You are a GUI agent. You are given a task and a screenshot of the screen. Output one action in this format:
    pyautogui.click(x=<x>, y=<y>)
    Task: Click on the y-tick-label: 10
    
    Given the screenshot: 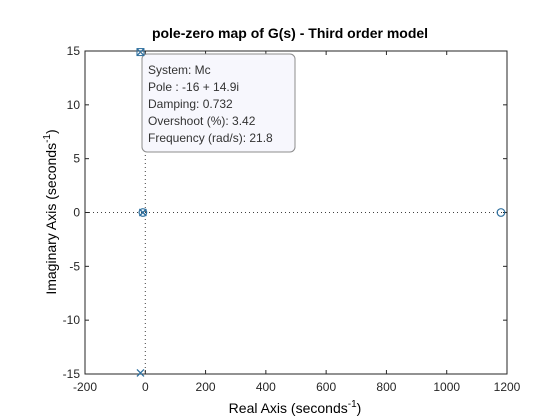 What is the action you would take?
    pyautogui.click(x=74, y=105)
    